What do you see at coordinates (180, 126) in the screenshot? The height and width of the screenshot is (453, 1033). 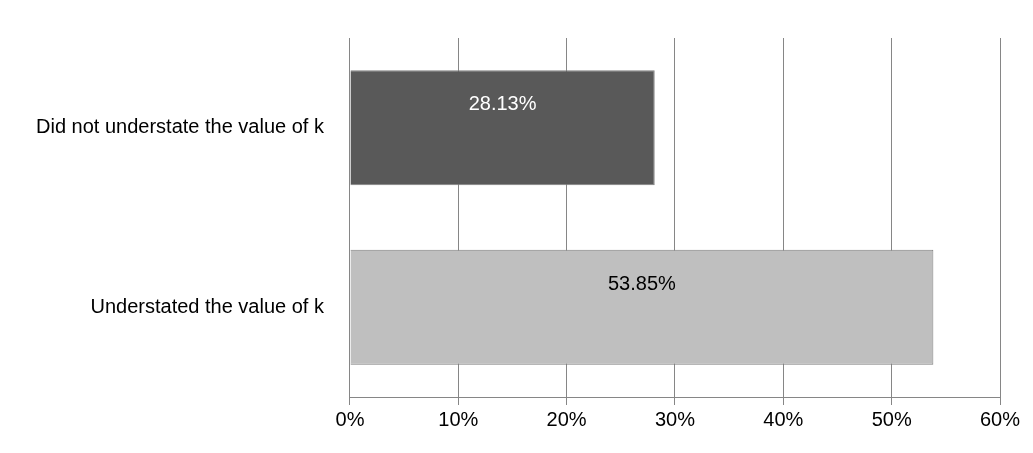 I see `y-tick-label: Did not understate the value of k` at bounding box center [180, 126].